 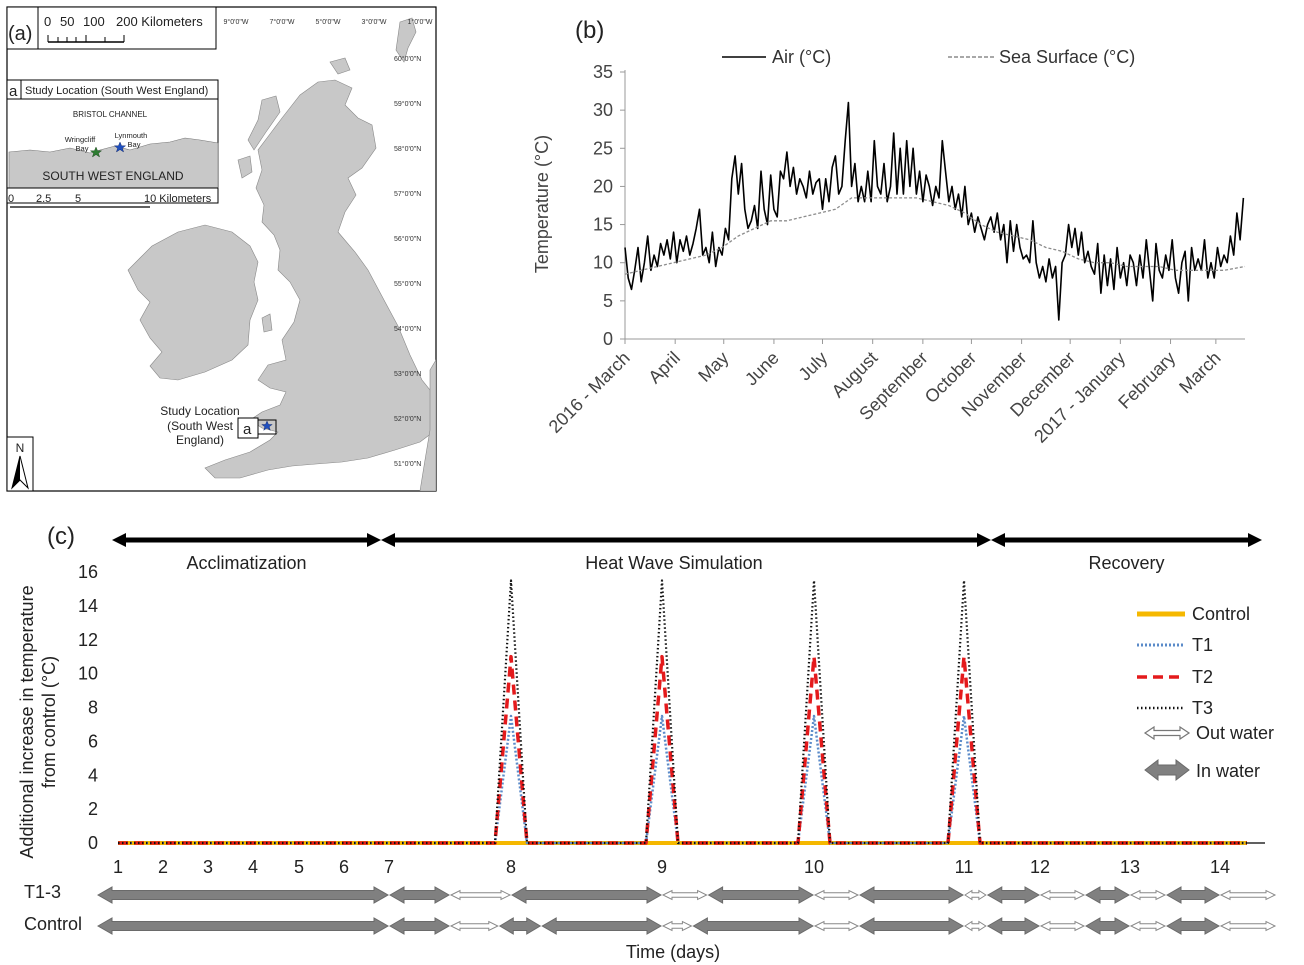 I want to click on x-tick-label: June, so click(x=762, y=369).